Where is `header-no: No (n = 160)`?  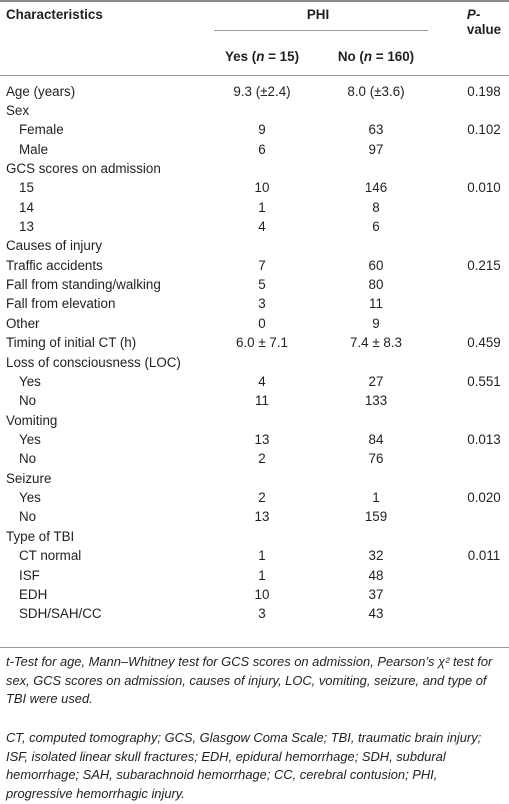 header-no: No (n = 160) is located at coordinates (376, 56).